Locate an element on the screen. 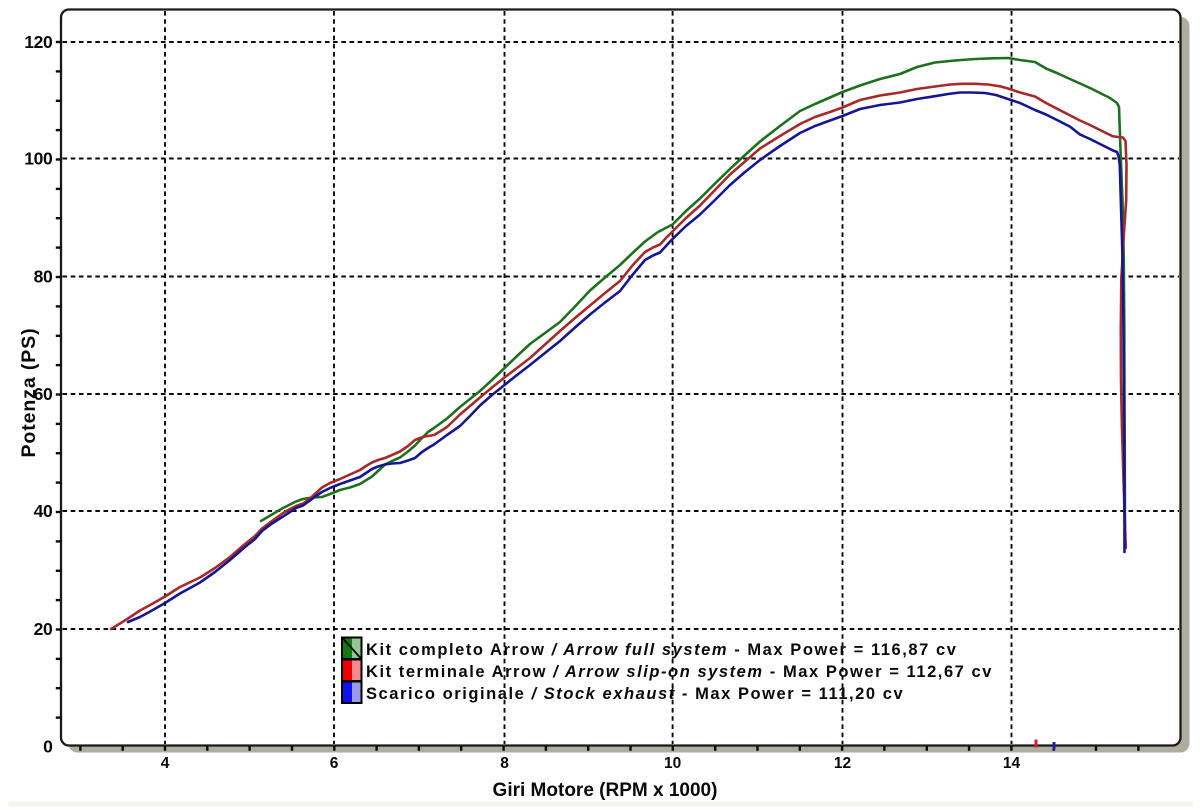  svg-text: 120 is located at coordinates (38, 42).